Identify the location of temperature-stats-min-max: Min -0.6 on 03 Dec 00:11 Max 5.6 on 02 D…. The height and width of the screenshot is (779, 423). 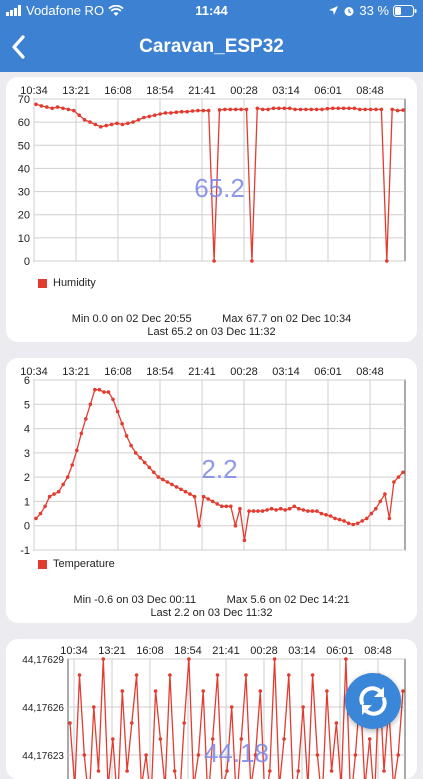
(211, 600).